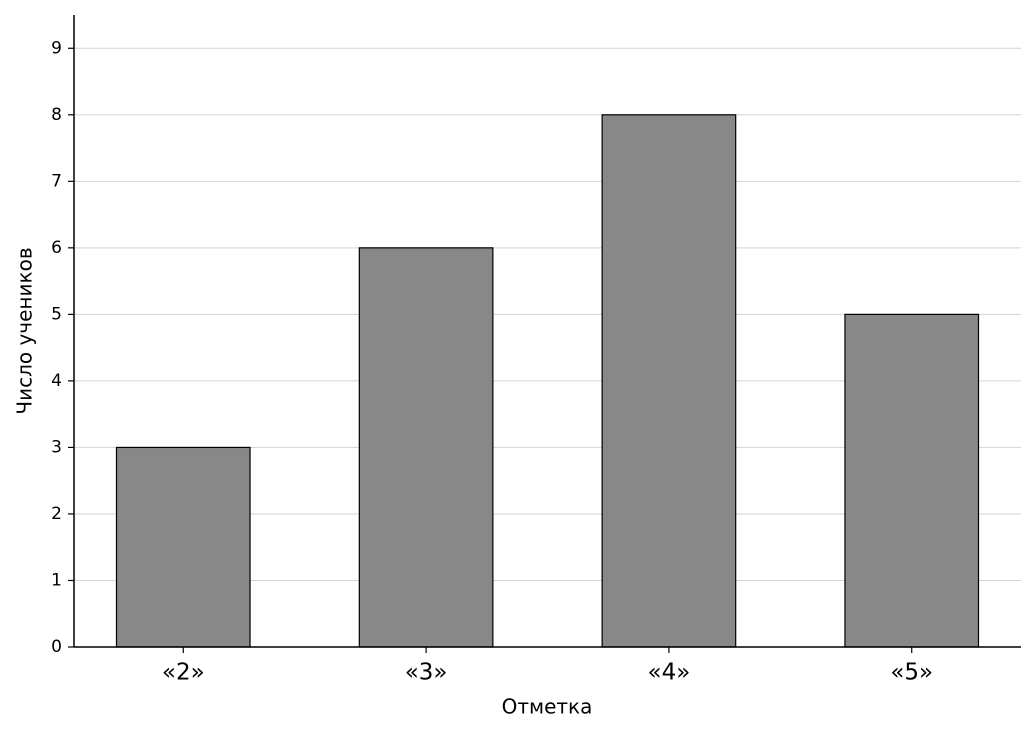  What do you see at coordinates (56, 580) in the screenshot?
I see `y-tick-label: 1` at bounding box center [56, 580].